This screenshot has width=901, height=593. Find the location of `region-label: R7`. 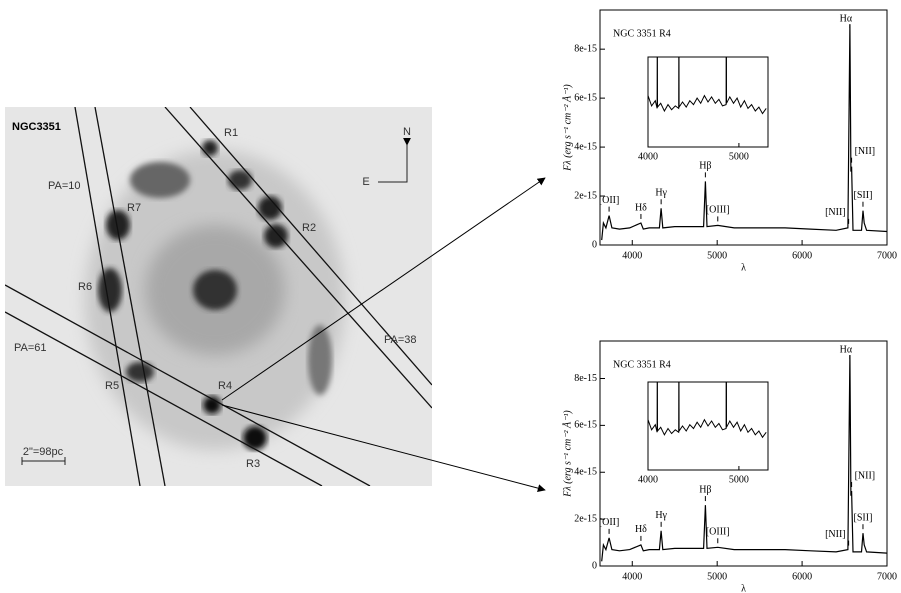

region-label: R7 is located at coordinates (134, 208).